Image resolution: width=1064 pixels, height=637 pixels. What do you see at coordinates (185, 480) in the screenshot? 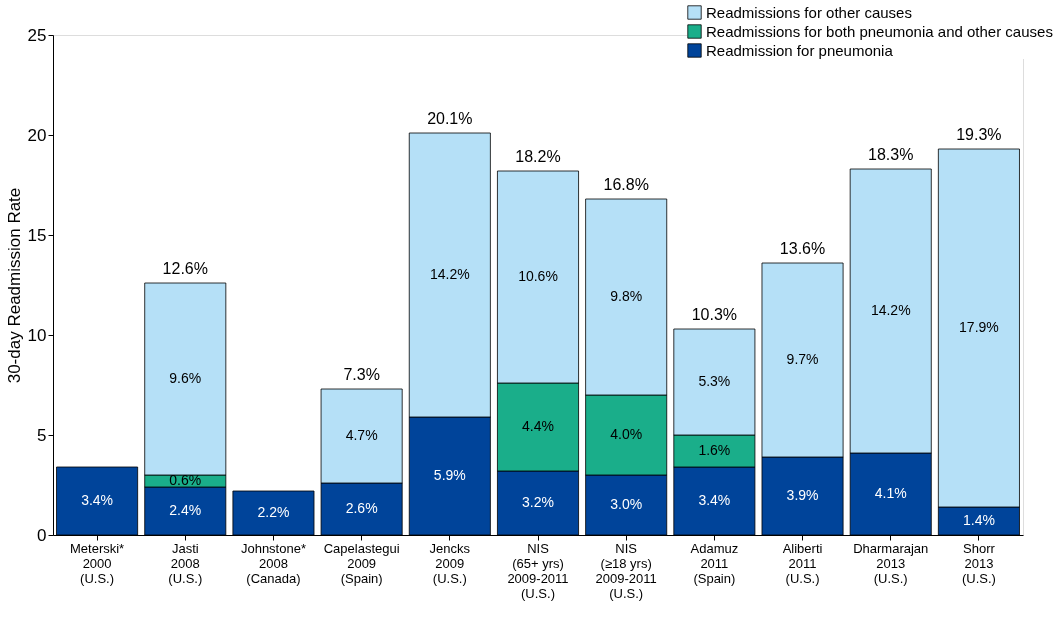
I see `data-label: 0.6%` at bounding box center [185, 480].